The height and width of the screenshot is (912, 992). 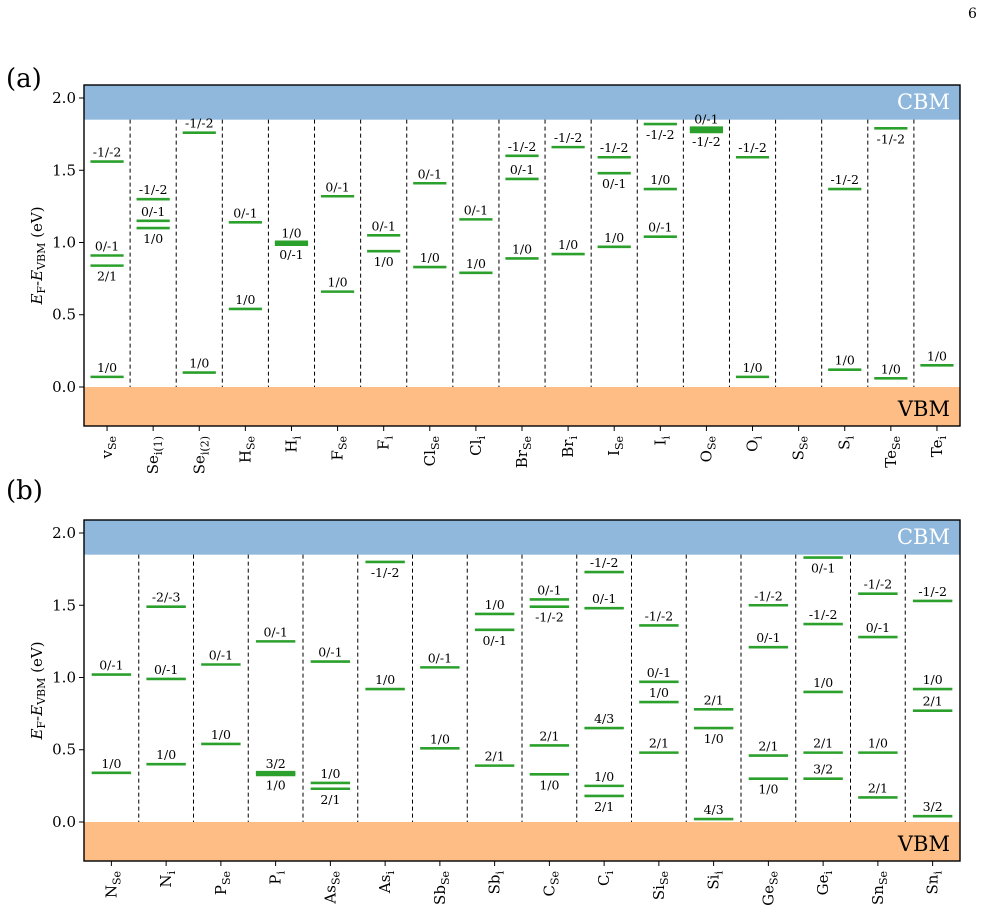 I want to click on defect-column-Ci: -1/-2 0/-1 4/3 1/0 2/1, so click(x=604, y=684).